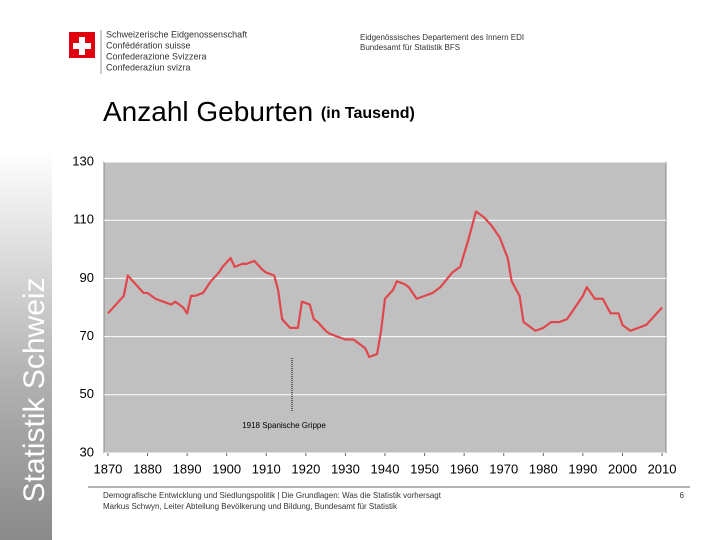  Describe the element at coordinates (266, 468) in the screenshot. I see `x-tick-label: 1910` at that location.